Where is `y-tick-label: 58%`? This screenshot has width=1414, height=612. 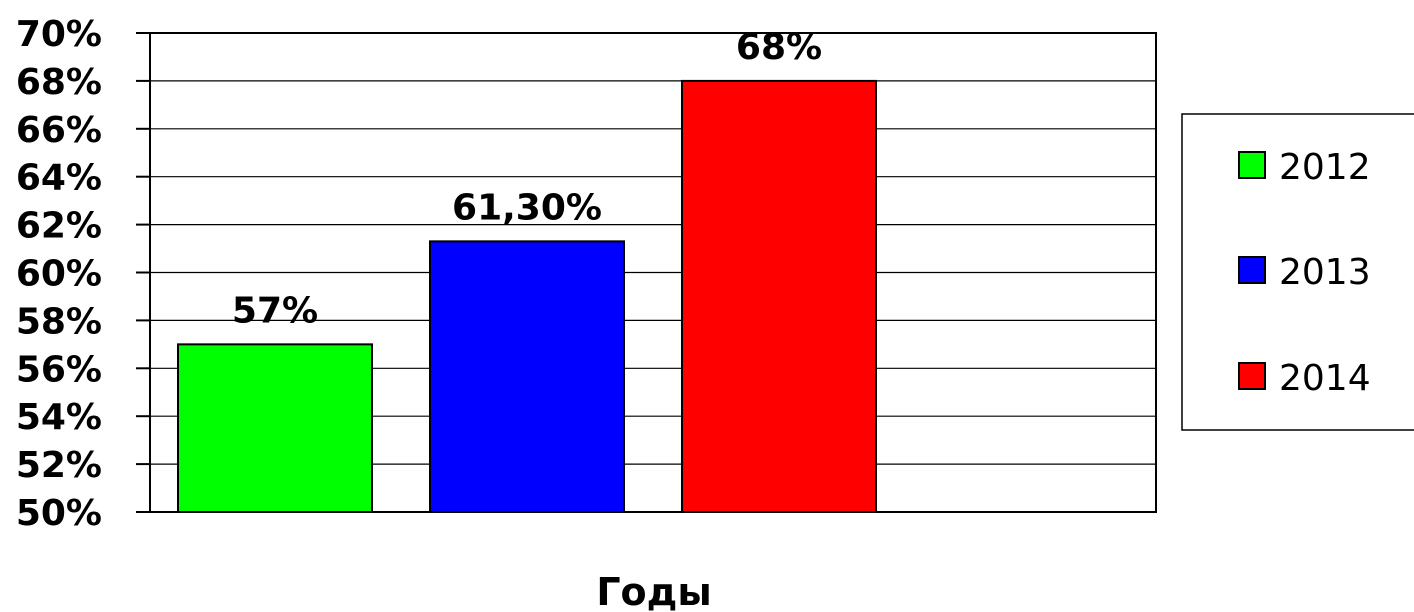 y-tick-label: 58% is located at coordinates (59, 321).